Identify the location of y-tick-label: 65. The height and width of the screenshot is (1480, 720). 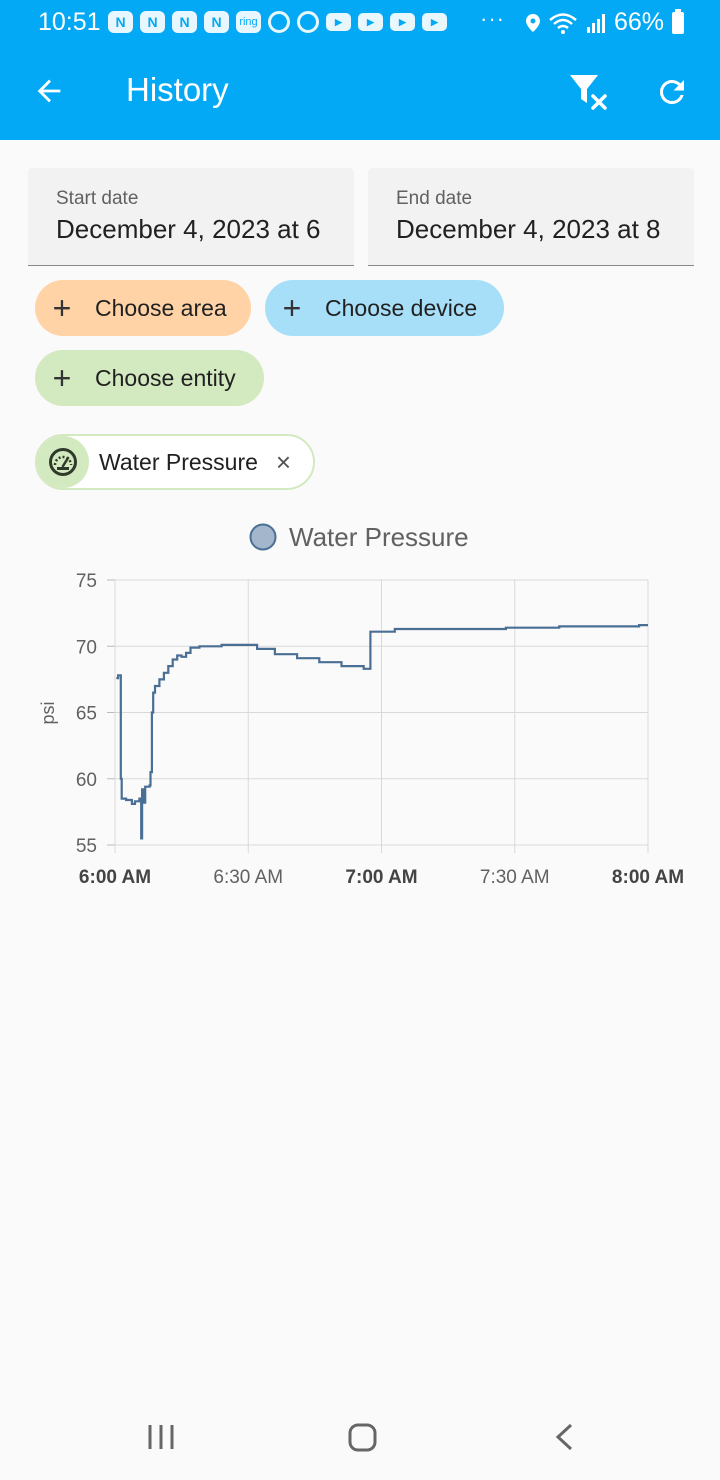
(86, 714).